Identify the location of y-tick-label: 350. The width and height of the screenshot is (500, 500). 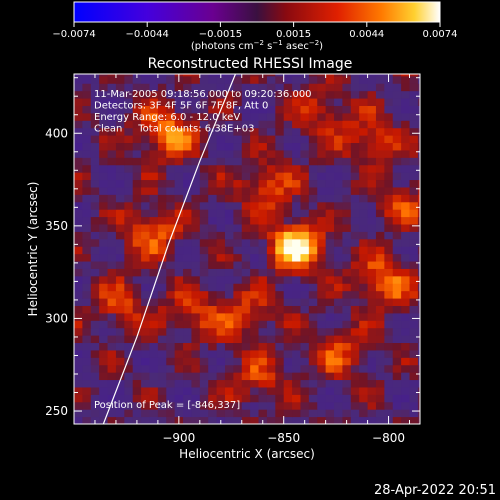
(56, 226).